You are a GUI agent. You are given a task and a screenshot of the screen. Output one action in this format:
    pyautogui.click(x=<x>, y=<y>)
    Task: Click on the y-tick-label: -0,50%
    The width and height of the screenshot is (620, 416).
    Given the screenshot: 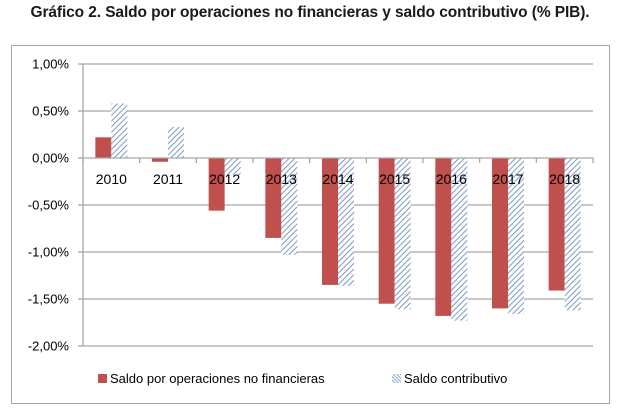 What is the action you would take?
    pyautogui.click(x=49, y=205)
    